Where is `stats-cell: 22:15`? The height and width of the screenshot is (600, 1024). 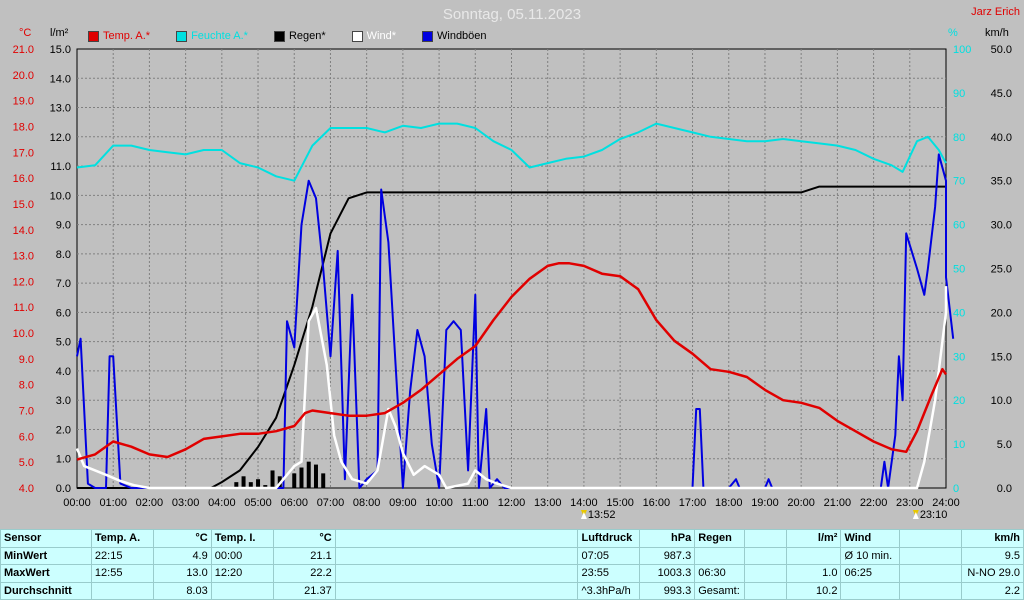
stats-cell: 22:15 is located at coordinates (122, 555).